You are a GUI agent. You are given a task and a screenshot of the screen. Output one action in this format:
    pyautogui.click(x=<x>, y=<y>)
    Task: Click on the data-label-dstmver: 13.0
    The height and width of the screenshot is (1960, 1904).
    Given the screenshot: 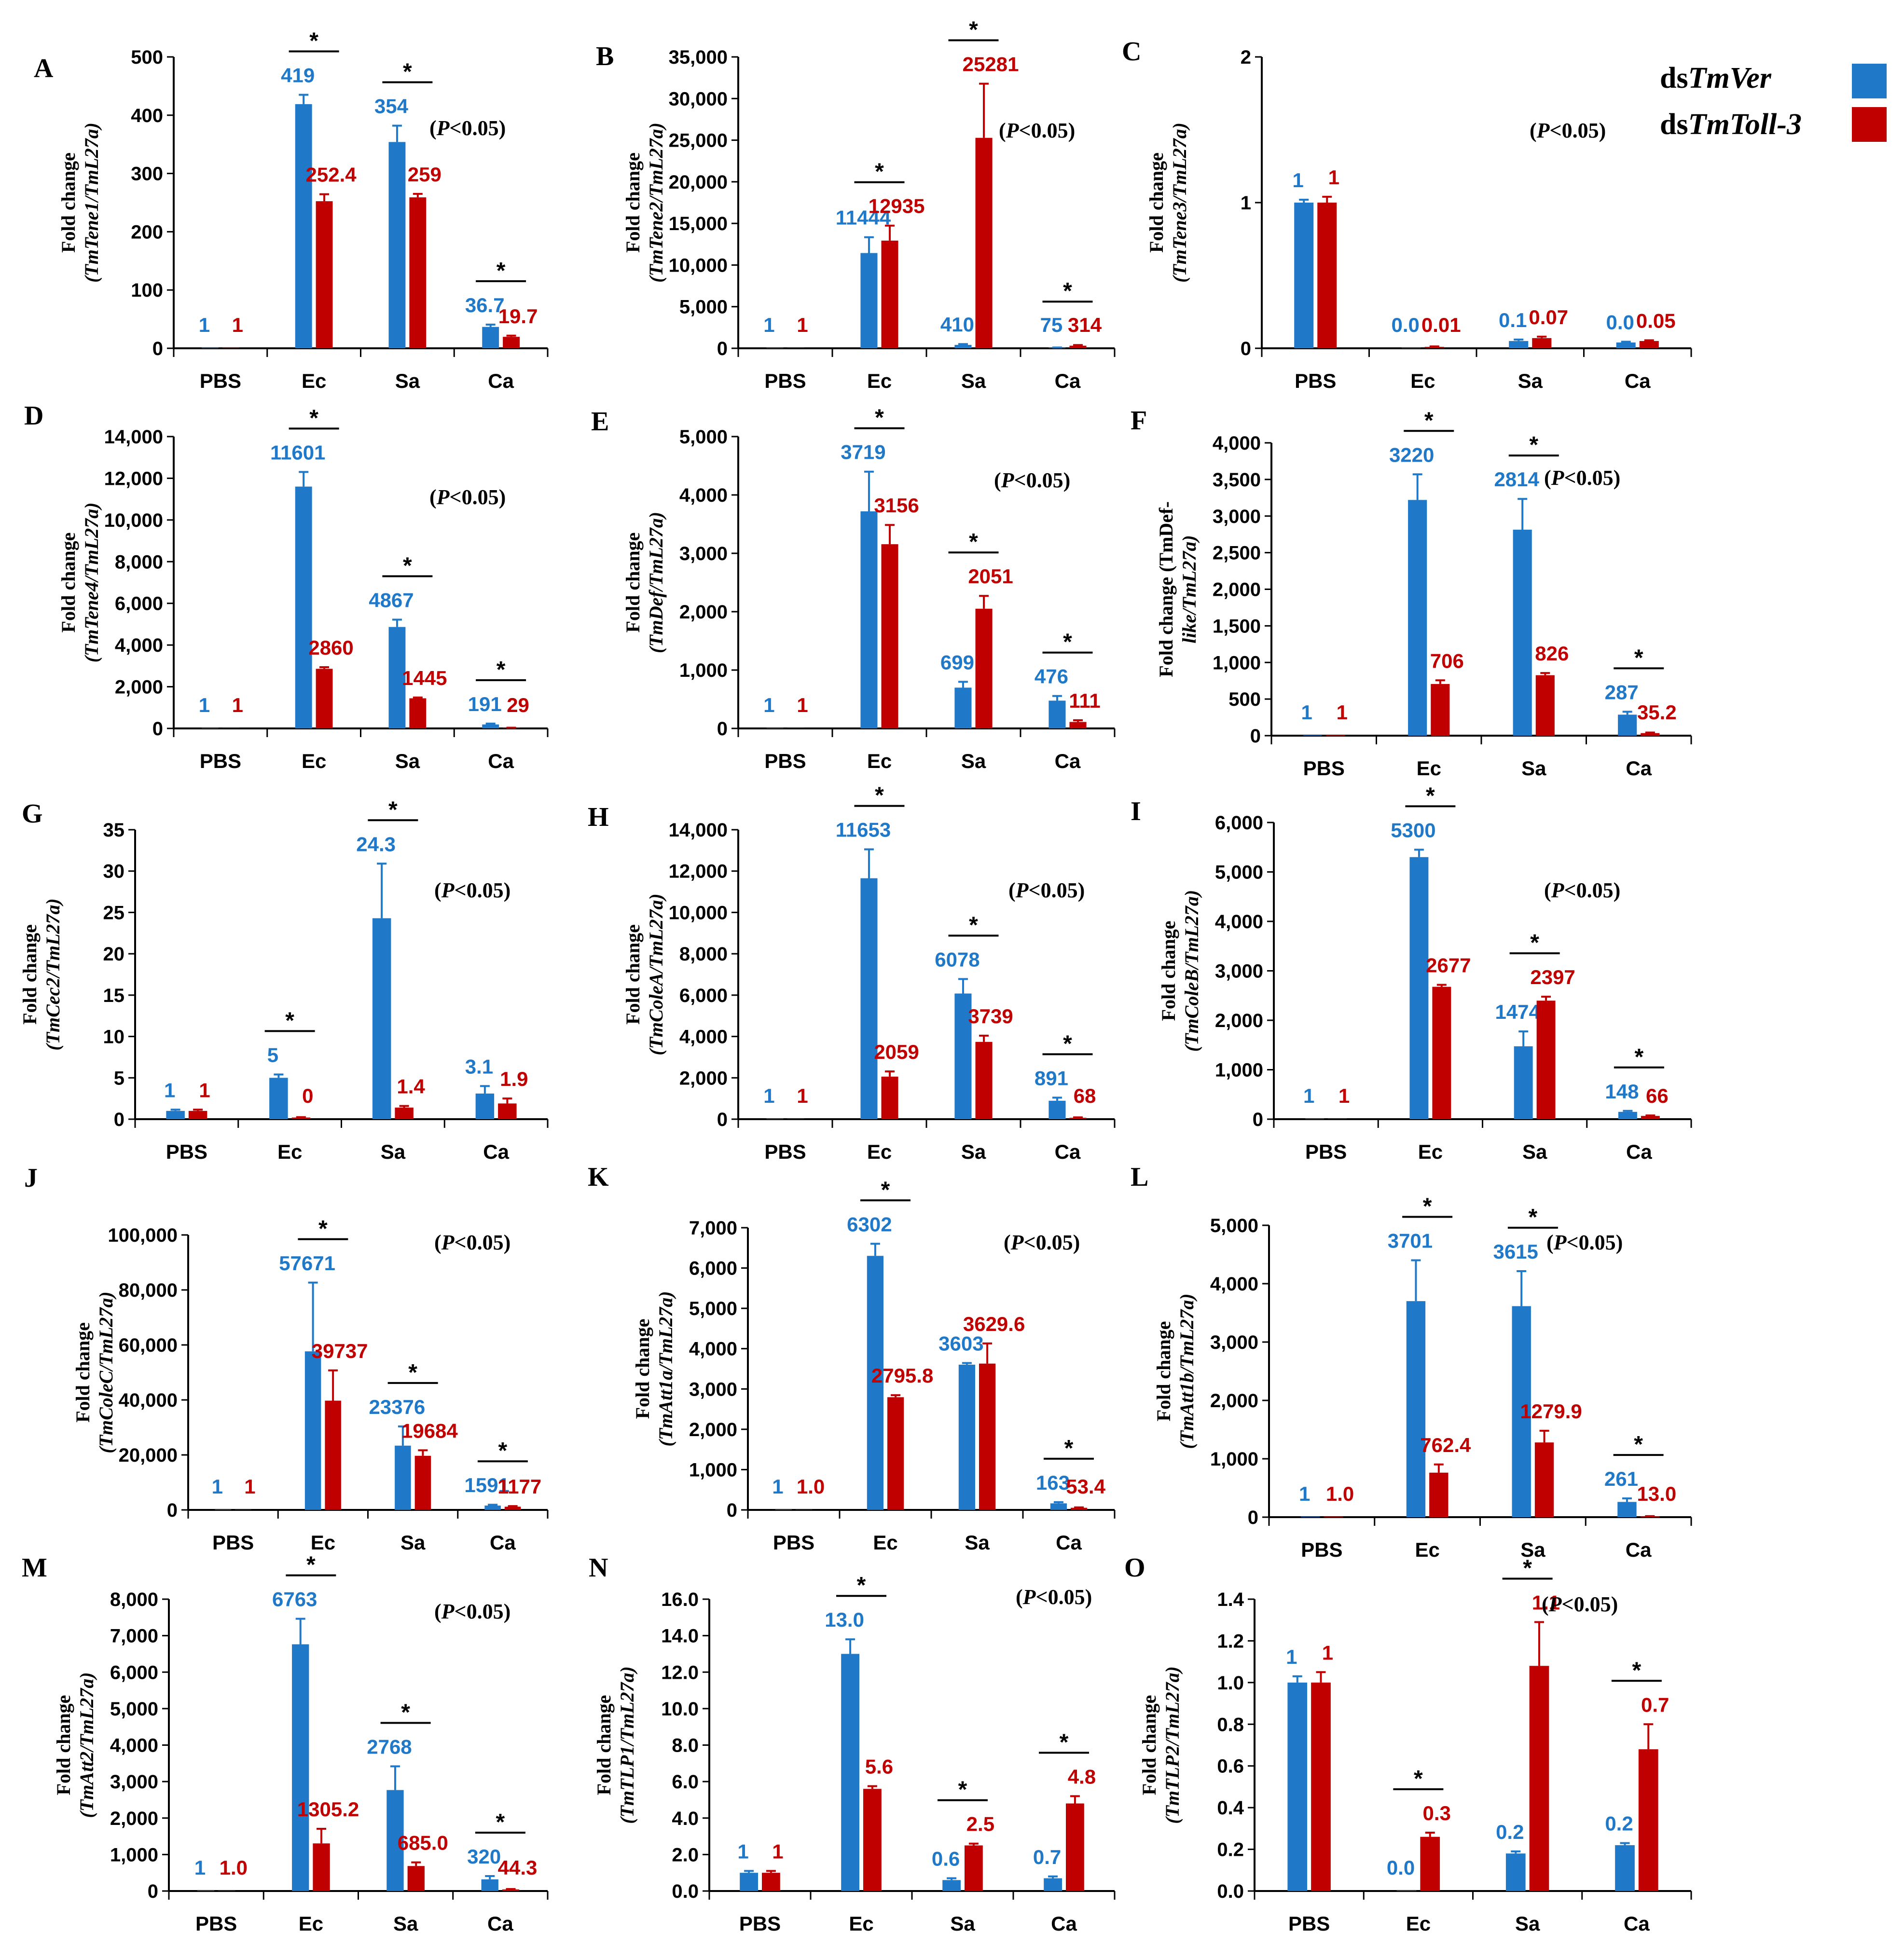 What is the action you would take?
    pyautogui.click(x=845, y=1619)
    